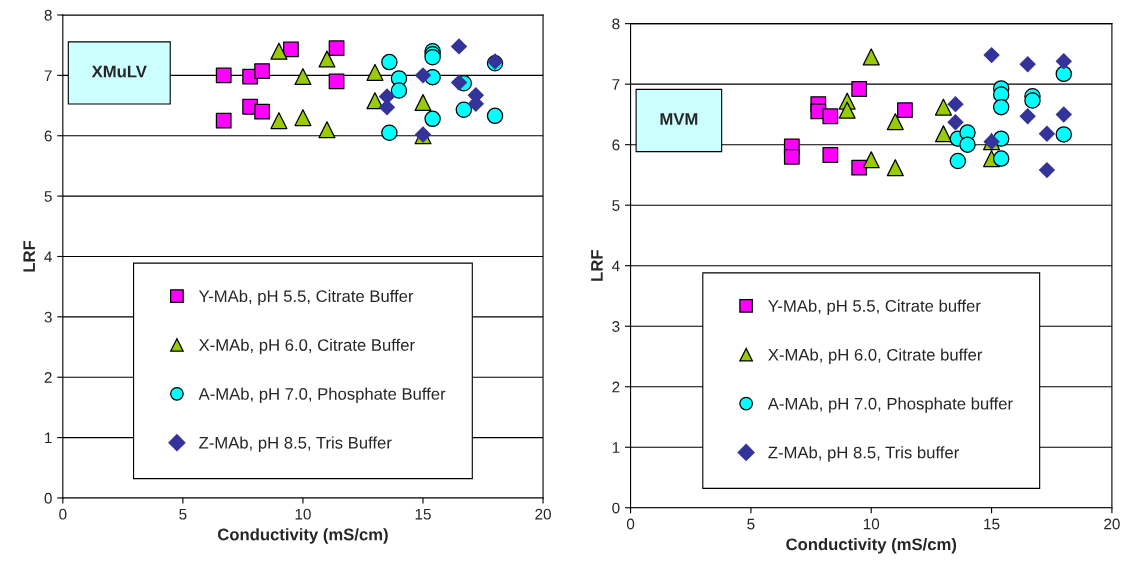 This screenshot has height=577, width=1122. Describe the element at coordinates (119, 71) in the screenshot. I see `annotation: XMuLV` at that location.